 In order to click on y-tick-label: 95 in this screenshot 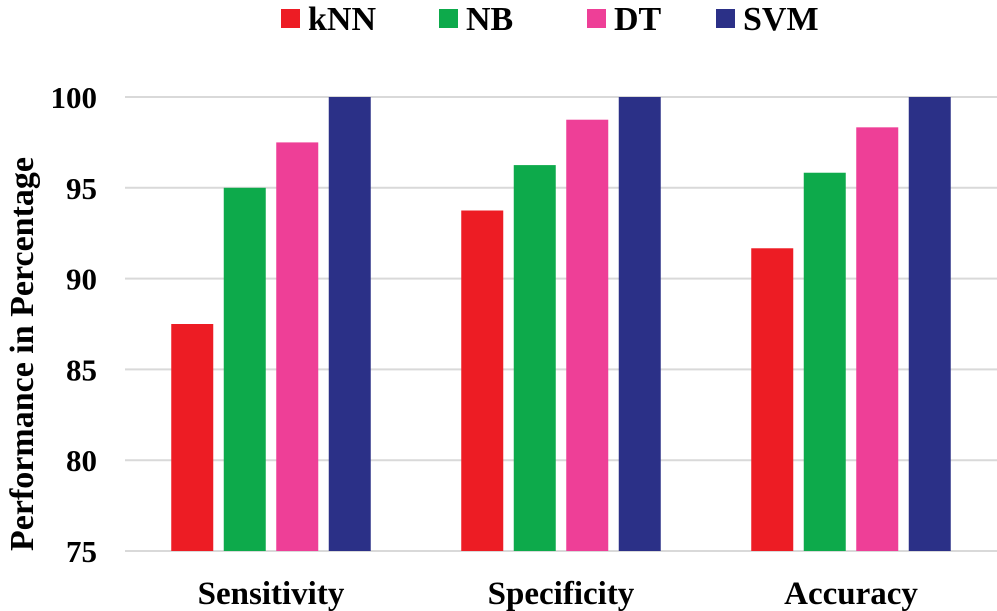, I will do `click(81, 188)`.